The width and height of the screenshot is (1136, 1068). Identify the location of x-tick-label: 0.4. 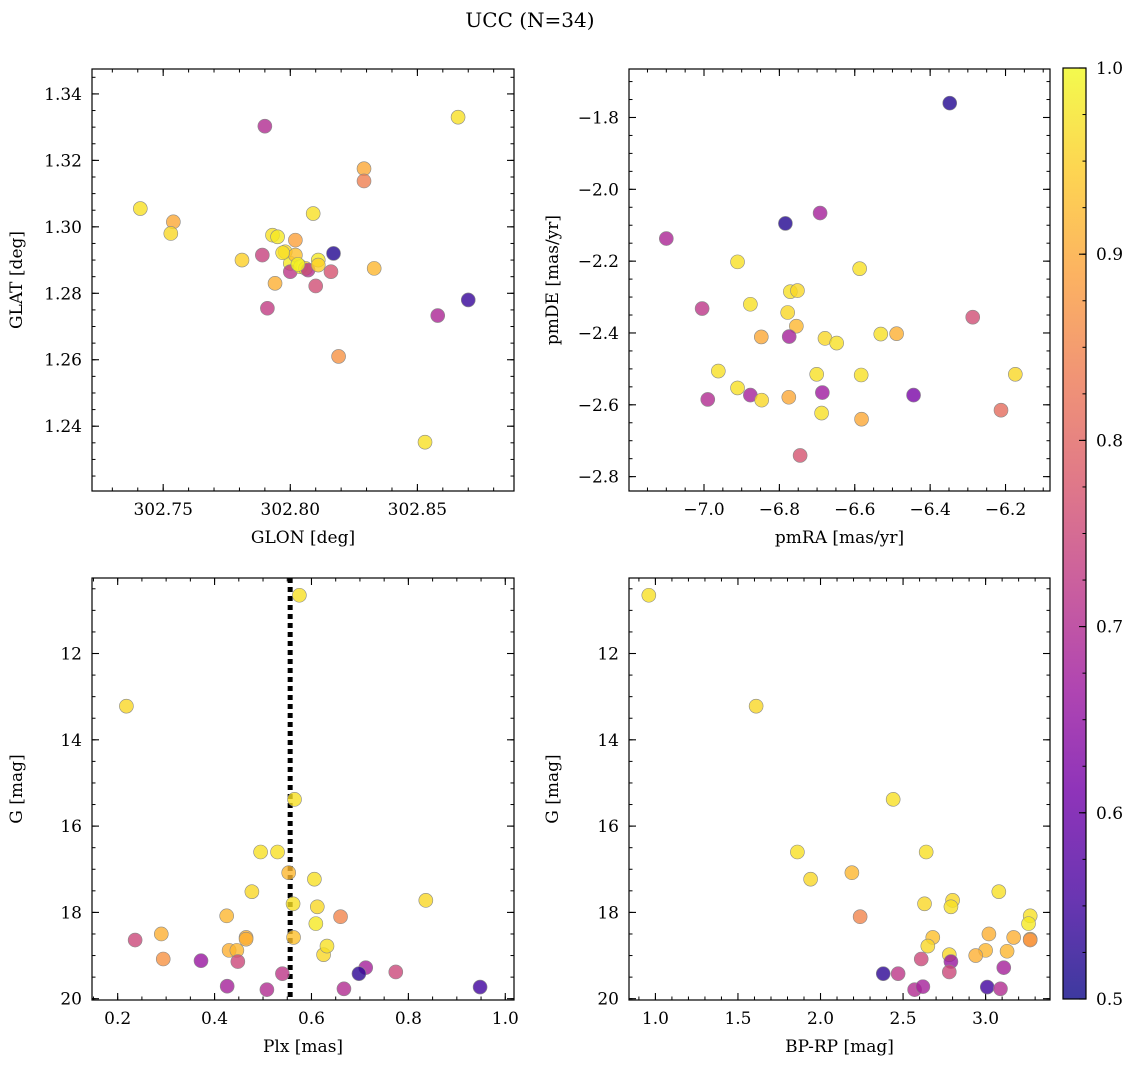
(214, 1019).